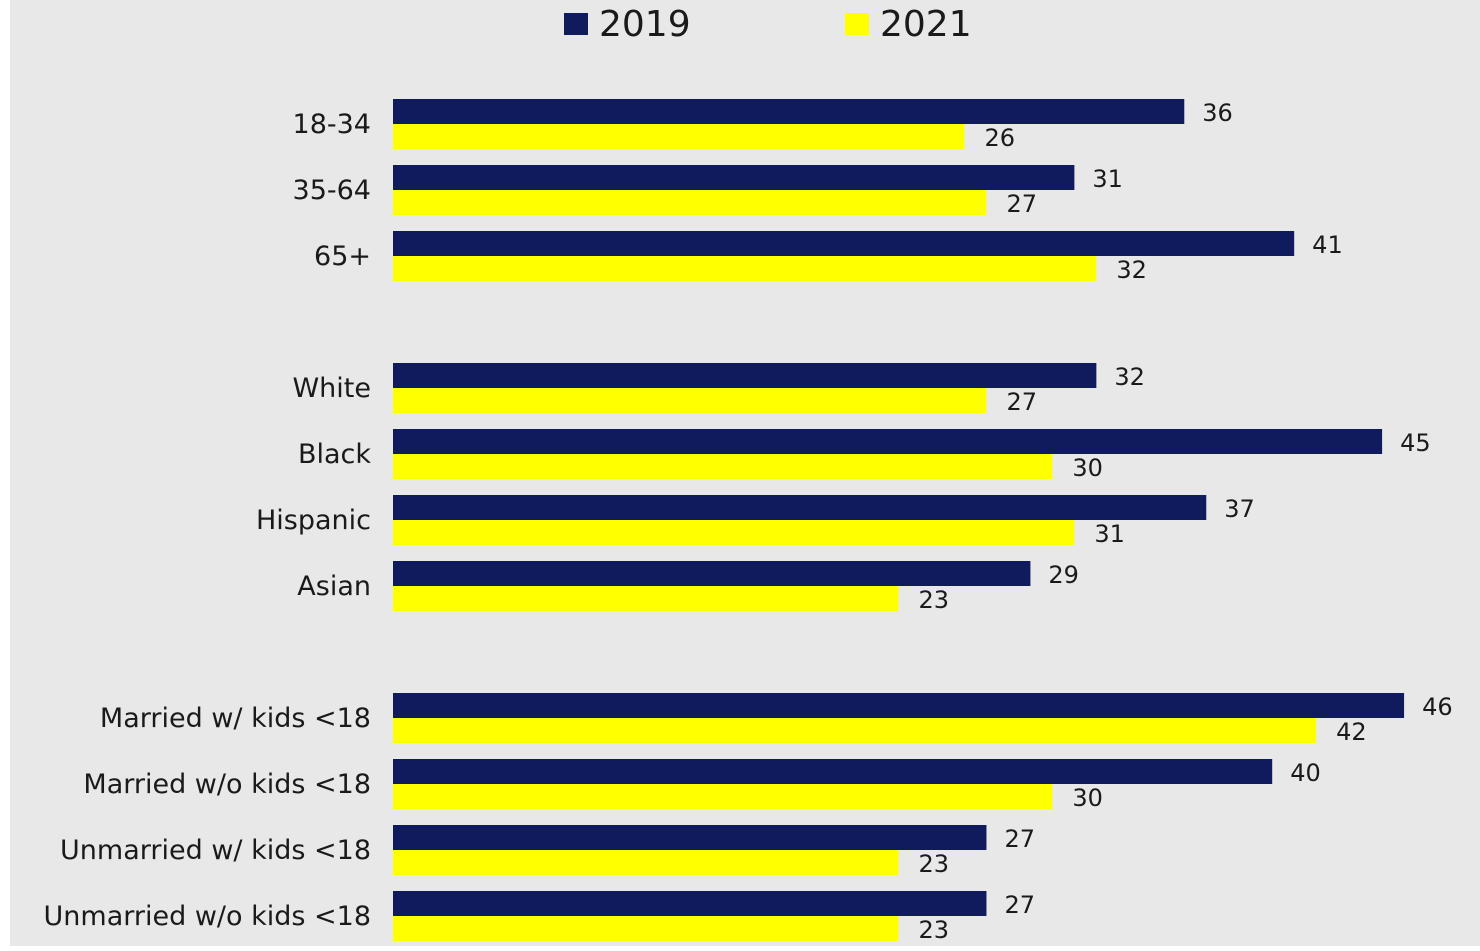 This screenshot has width=1480, height=951. What do you see at coordinates (576, 24) in the screenshot?
I see `legend-swatch-2019` at bounding box center [576, 24].